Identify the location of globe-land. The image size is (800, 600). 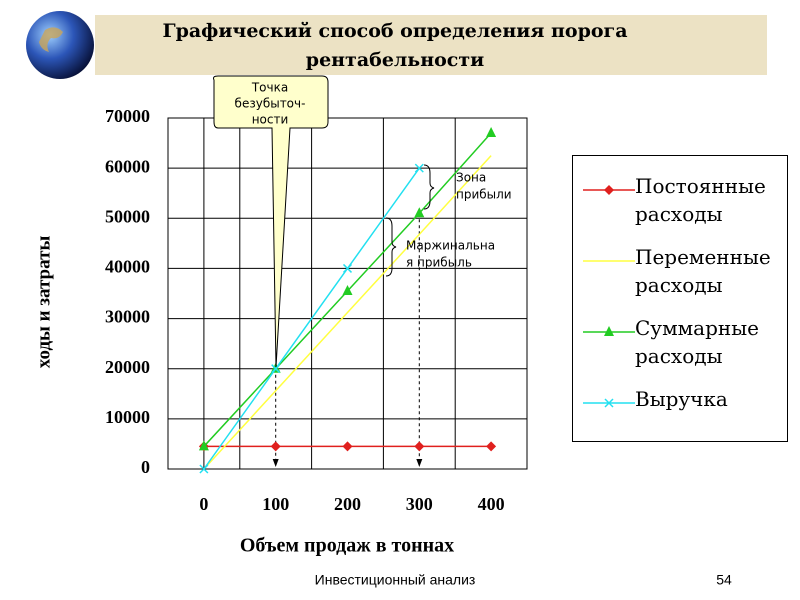
(51, 39).